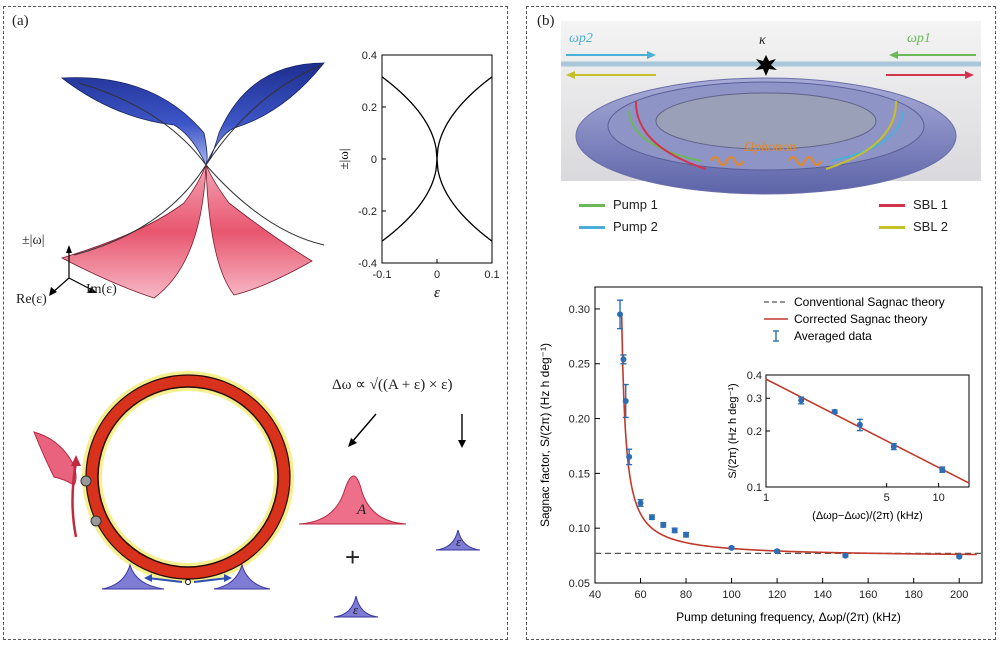 This screenshot has width=1000, height=646. What do you see at coordinates (754, 399) in the screenshot?
I see `inset-y-tick-label: 0.3` at bounding box center [754, 399].